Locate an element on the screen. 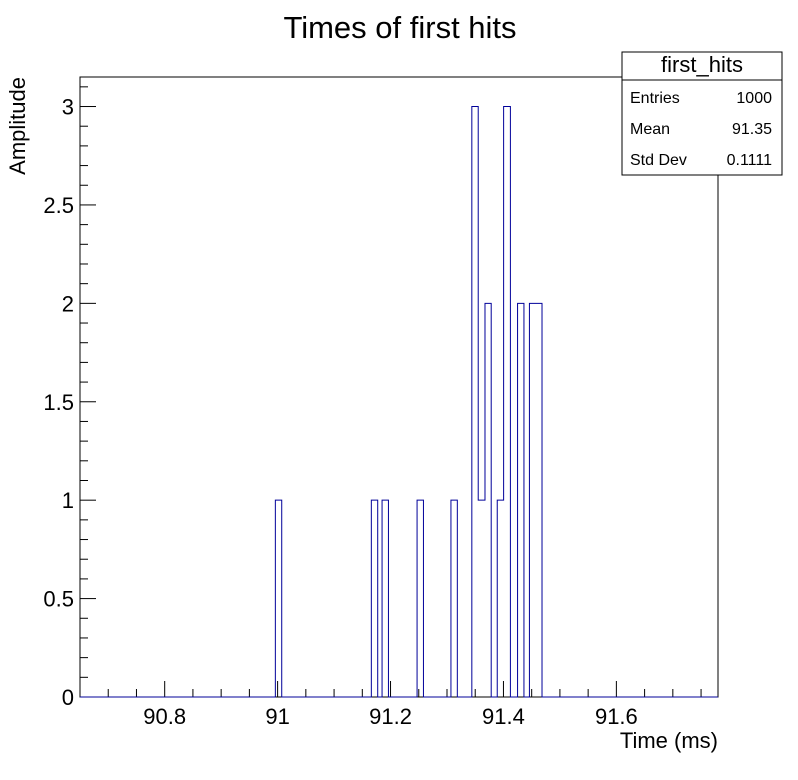  y-axis-title: Amplitude is located at coordinates (17, 126).